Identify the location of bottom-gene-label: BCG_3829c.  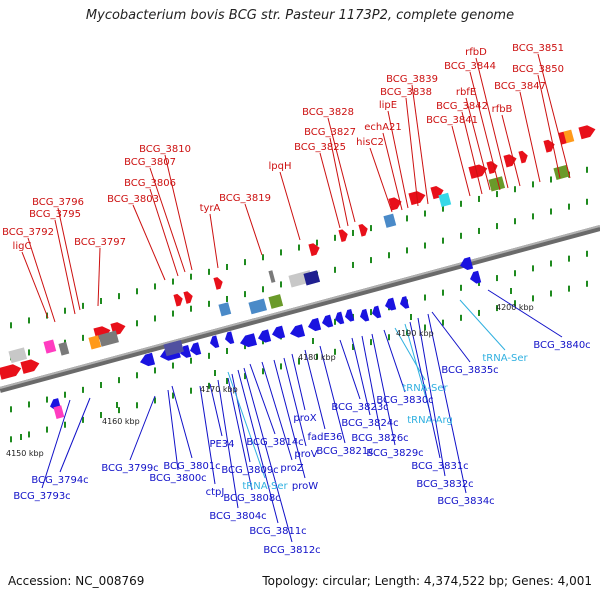
(394, 453).